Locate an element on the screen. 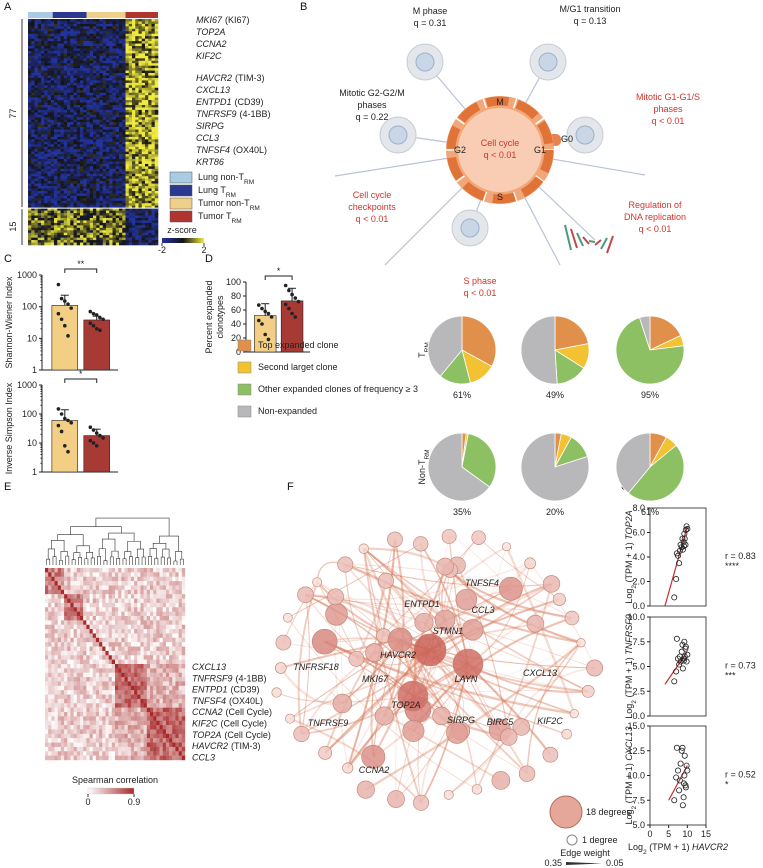  text-part: (OX40L) is located at coordinates (250, 150).